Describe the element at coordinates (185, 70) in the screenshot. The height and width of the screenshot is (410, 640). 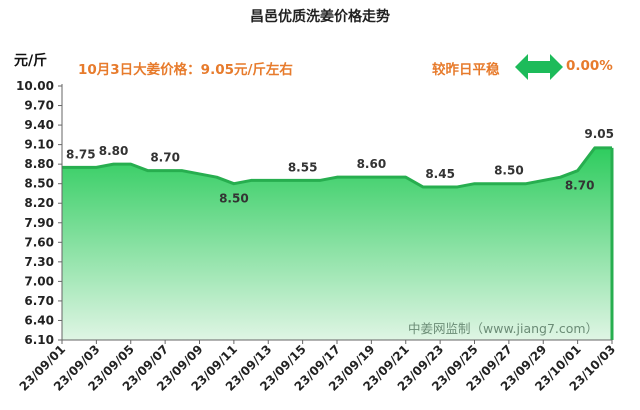
I see `price-summary: 10月3日大姜价格：9.05元/斤左右` at that location.